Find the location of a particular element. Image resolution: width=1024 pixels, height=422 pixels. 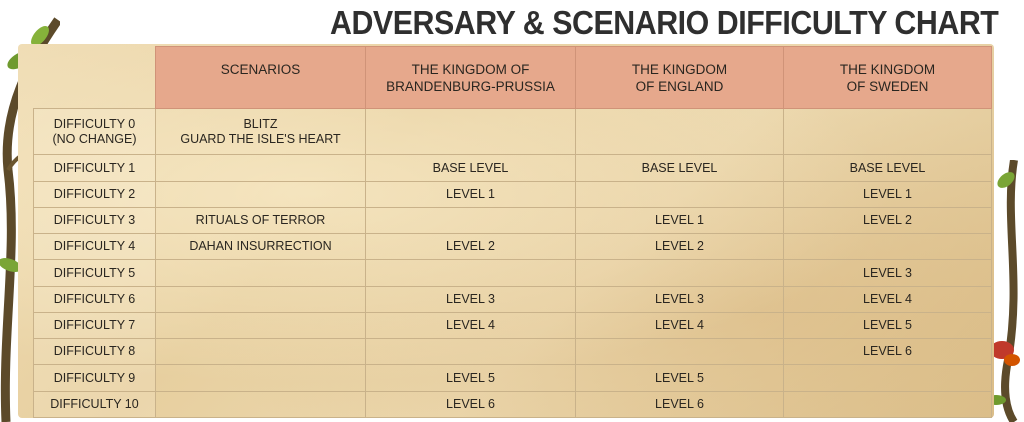

table-row: DIFFICULTY 8 LEVEL 6 is located at coordinates (512, 352).